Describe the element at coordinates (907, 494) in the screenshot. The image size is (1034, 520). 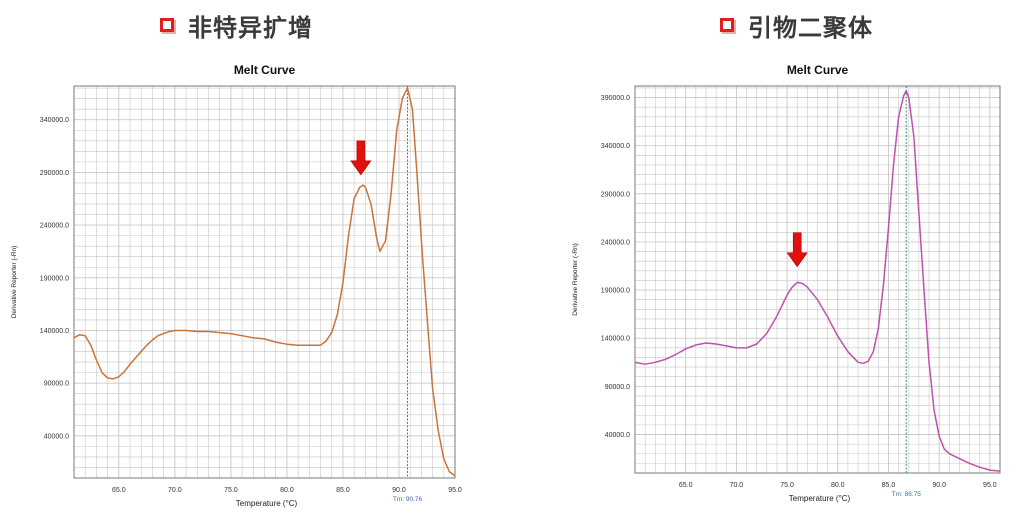
I see `tm-label: Tm: 86.75` at that location.